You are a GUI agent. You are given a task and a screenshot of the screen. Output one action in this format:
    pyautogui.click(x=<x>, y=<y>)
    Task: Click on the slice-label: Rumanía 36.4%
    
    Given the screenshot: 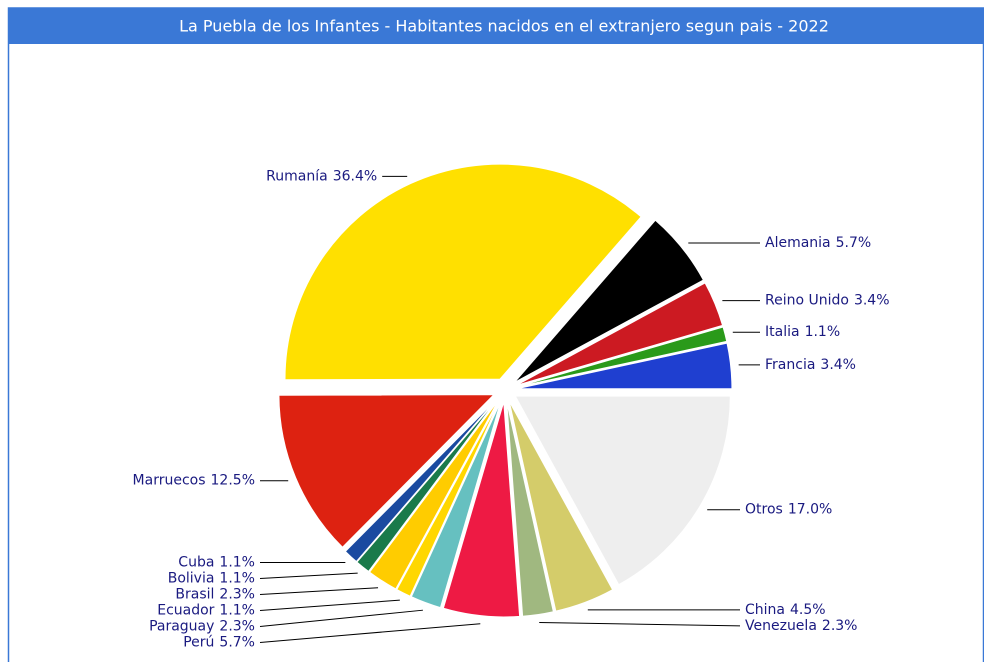 What is the action you would take?
    pyautogui.click(x=321, y=176)
    